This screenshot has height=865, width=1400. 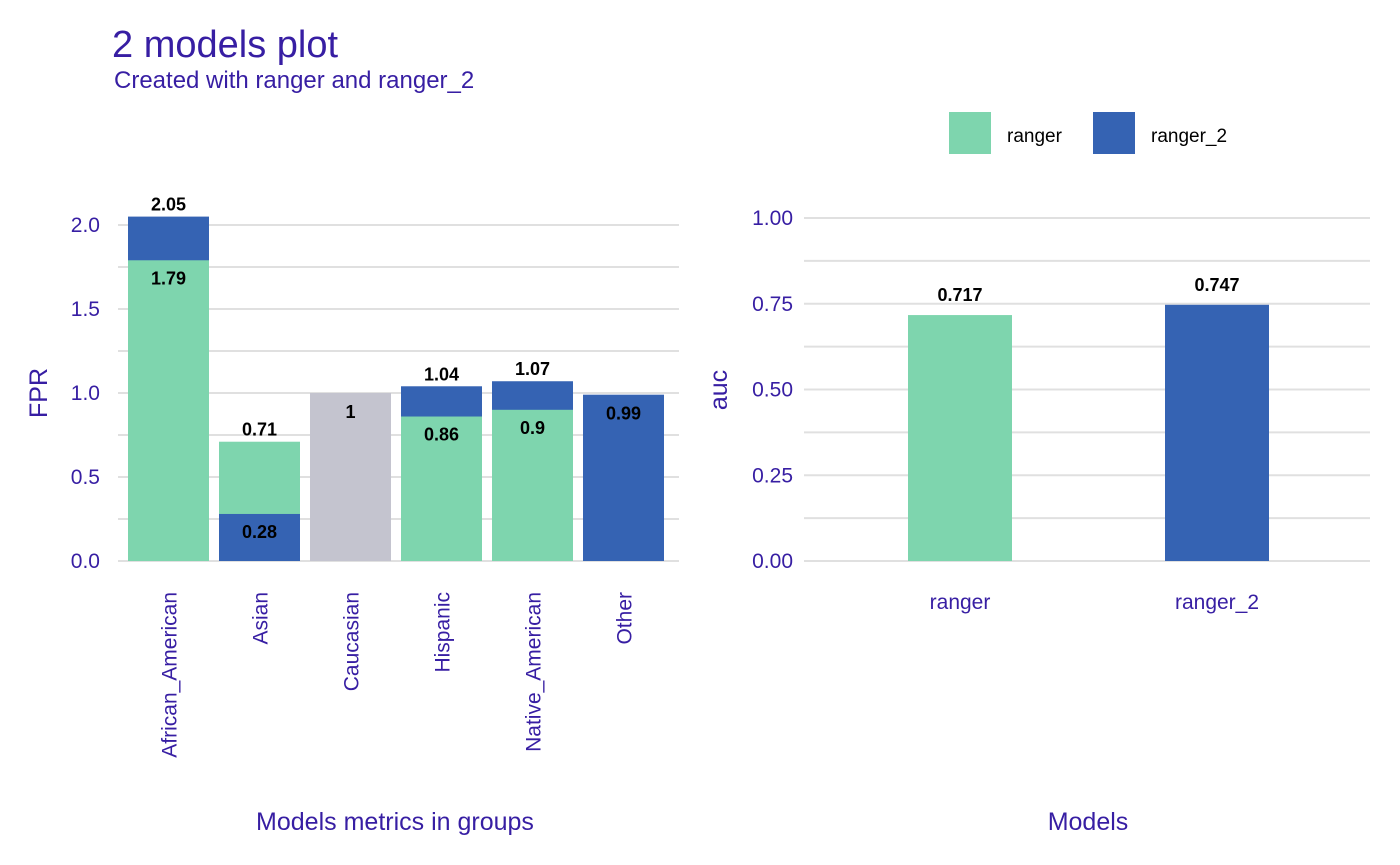 I want to click on y-tick-label: 0.5, so click(x=85, y=477).